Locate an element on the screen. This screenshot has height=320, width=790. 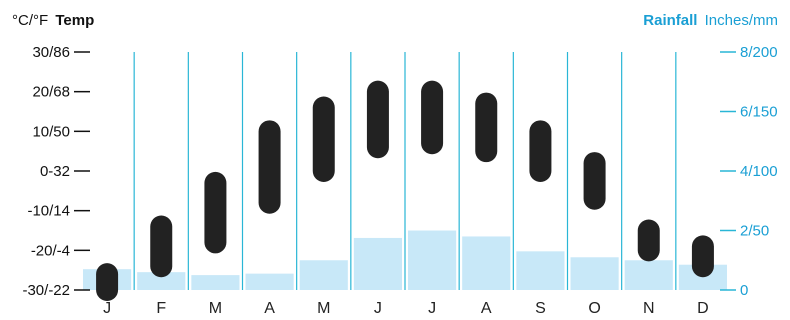
right-axis: 8/200 6/150 4/100 2/50 0 is located at coordinates (749, 171).